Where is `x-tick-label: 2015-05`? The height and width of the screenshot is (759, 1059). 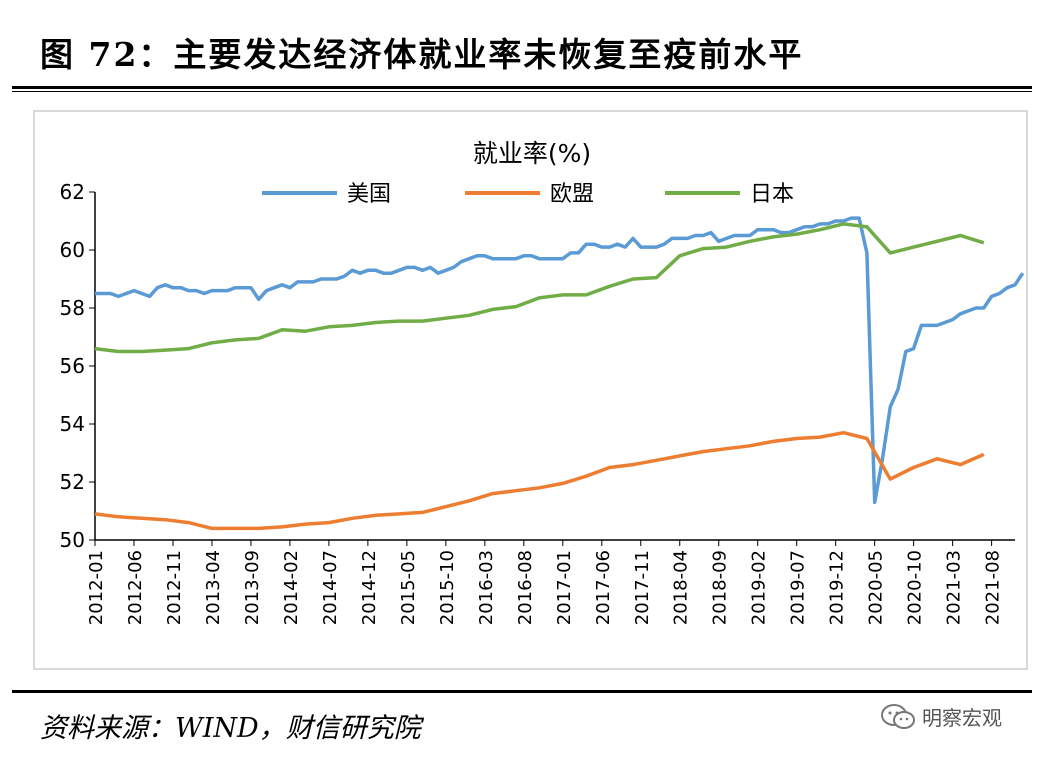
x-tick-label: 2015-05 is located at coordinates (408, 587).